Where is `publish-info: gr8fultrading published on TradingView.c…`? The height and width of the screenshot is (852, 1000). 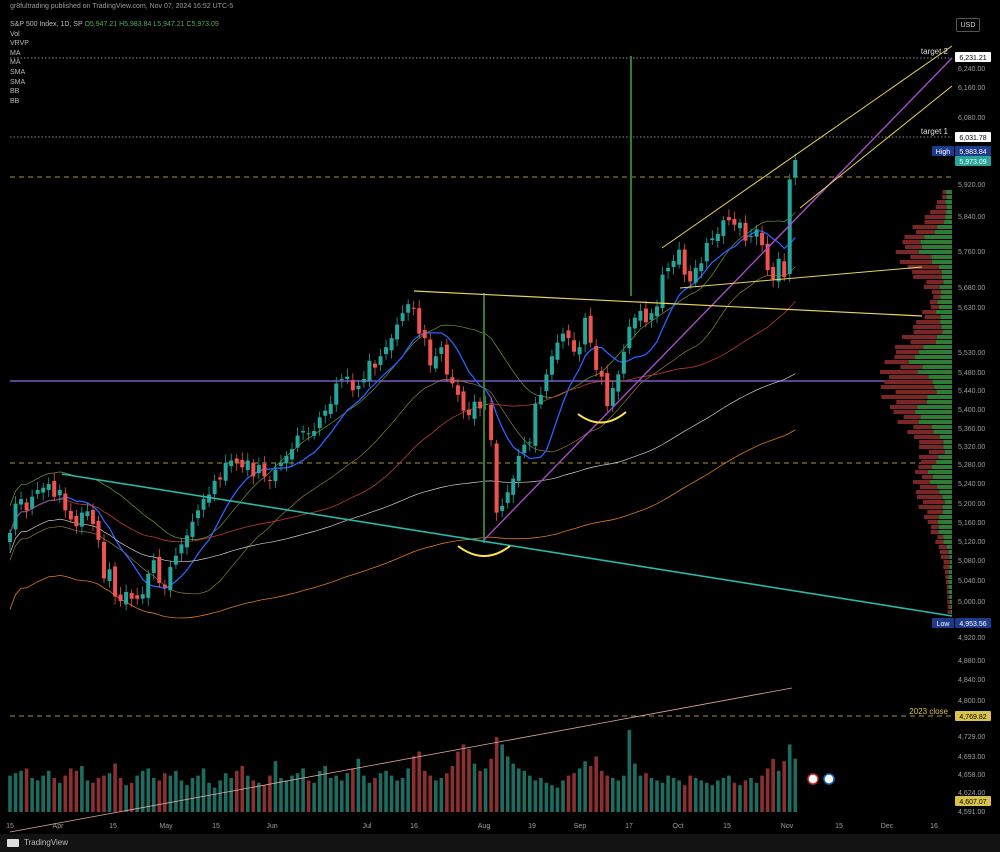 publish-info: gr8fultrading published on TradingView.c… is located at coordinates (500, 7).